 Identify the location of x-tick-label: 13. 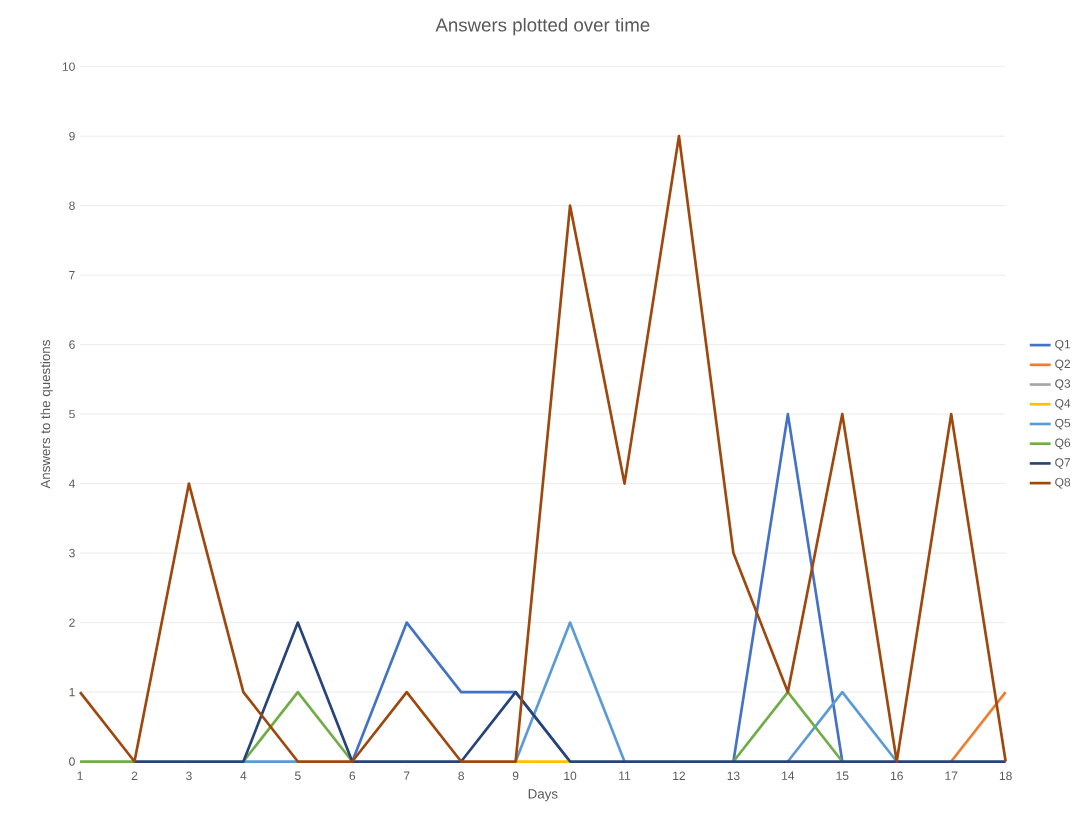
(733, 776).